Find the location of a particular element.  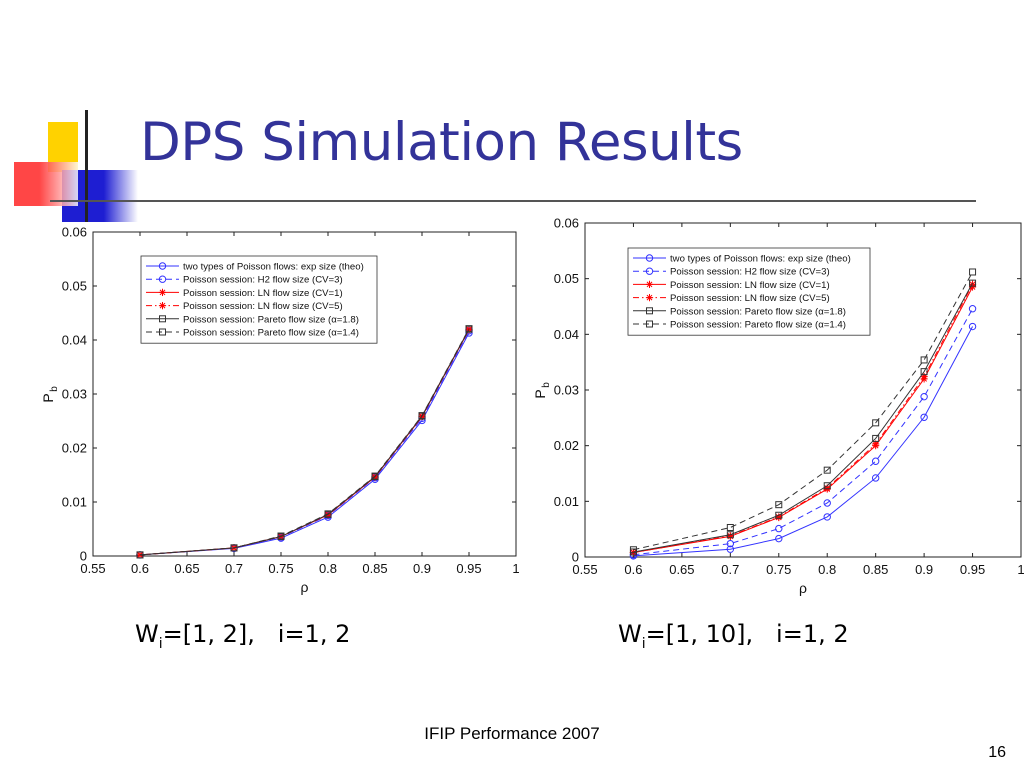

title-divider is located at coordinates (513, 201).